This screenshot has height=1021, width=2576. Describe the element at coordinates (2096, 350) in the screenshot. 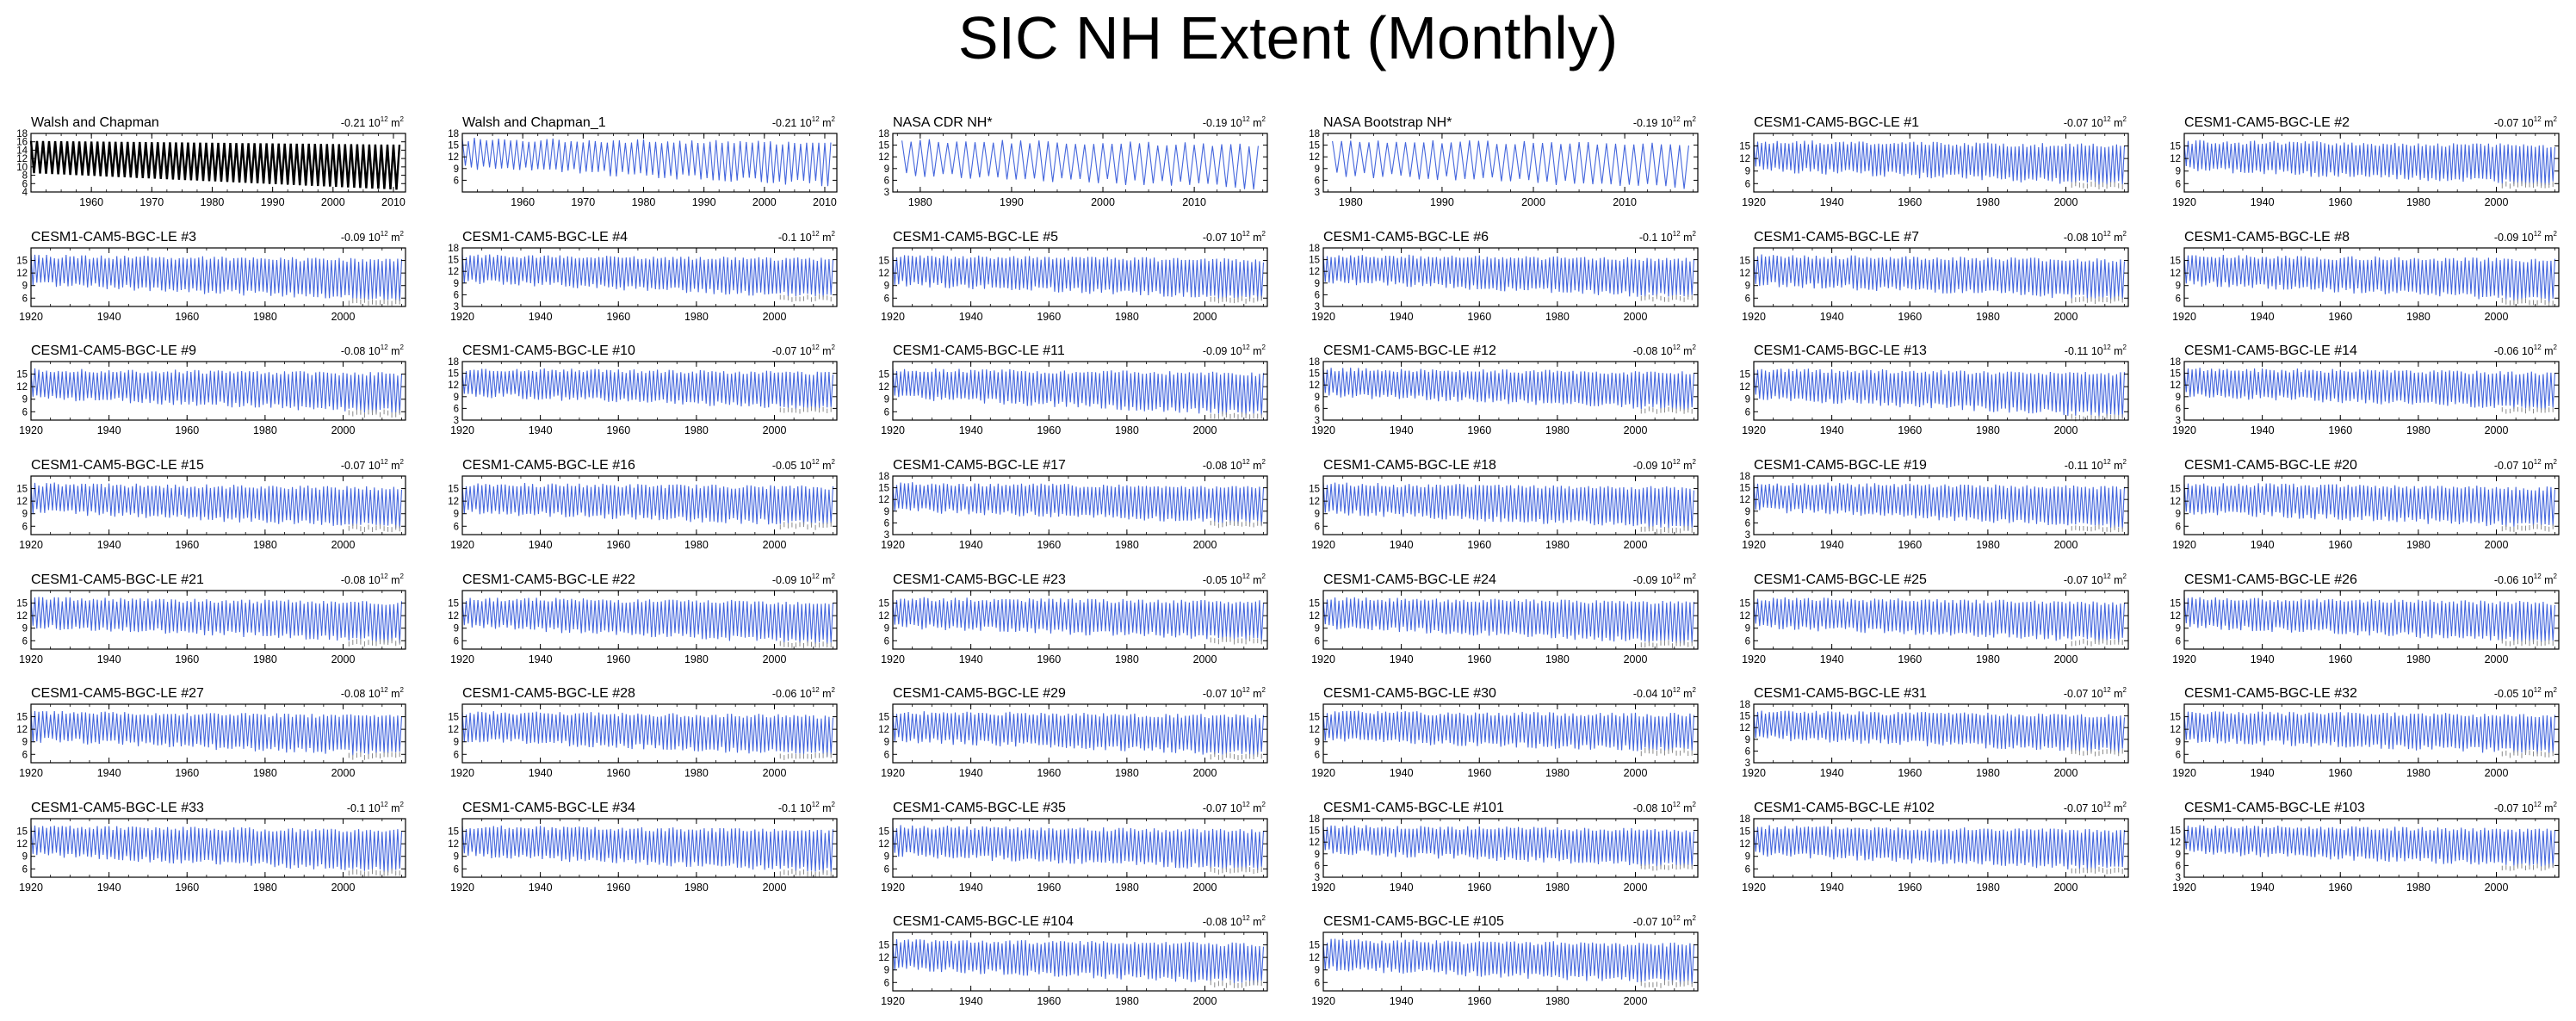

I see `trend-label: -0.11 1012 m2` at that location.